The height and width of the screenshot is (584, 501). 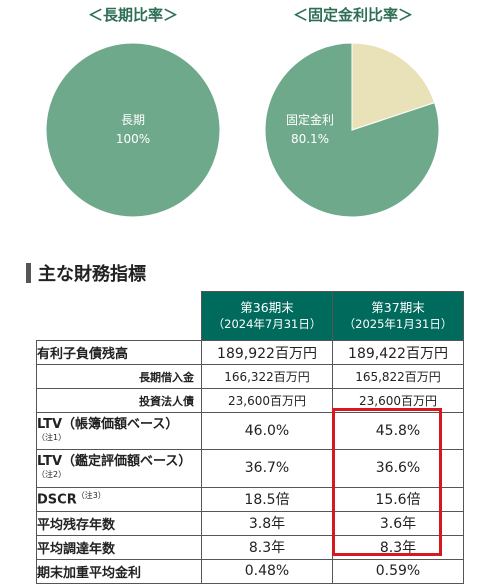 What do you see at coordinates (166, 401) in the screenshot?
I see `row-label-text: 投資法人債` at bounding box center [166, 401].